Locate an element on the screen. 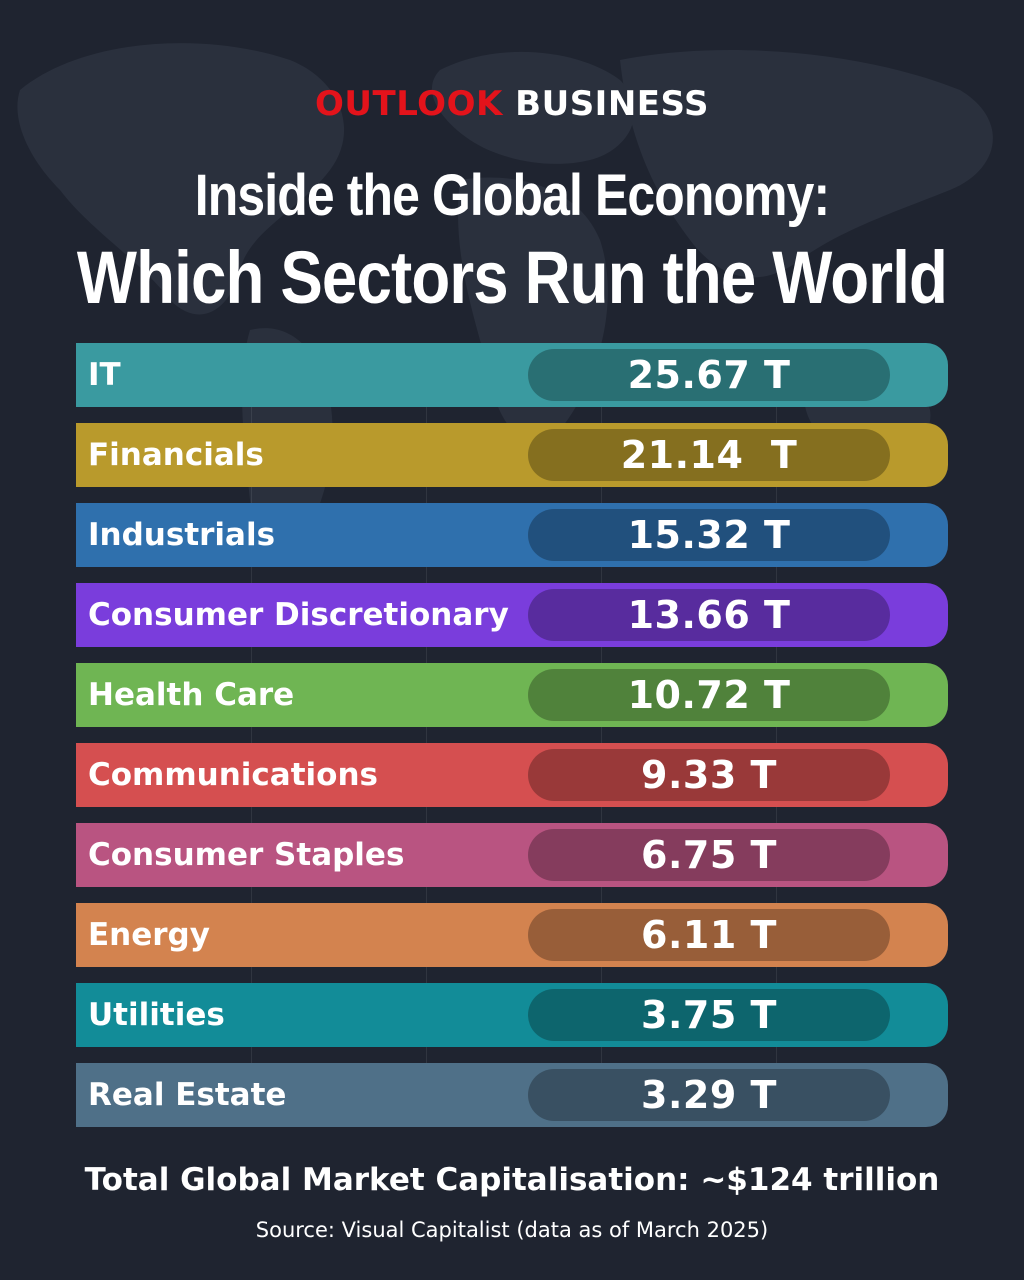 The width and height of the screenshot is (1024, 1280). sector-row: Utilities 3.75 T is located at coordinates (512, 1015).